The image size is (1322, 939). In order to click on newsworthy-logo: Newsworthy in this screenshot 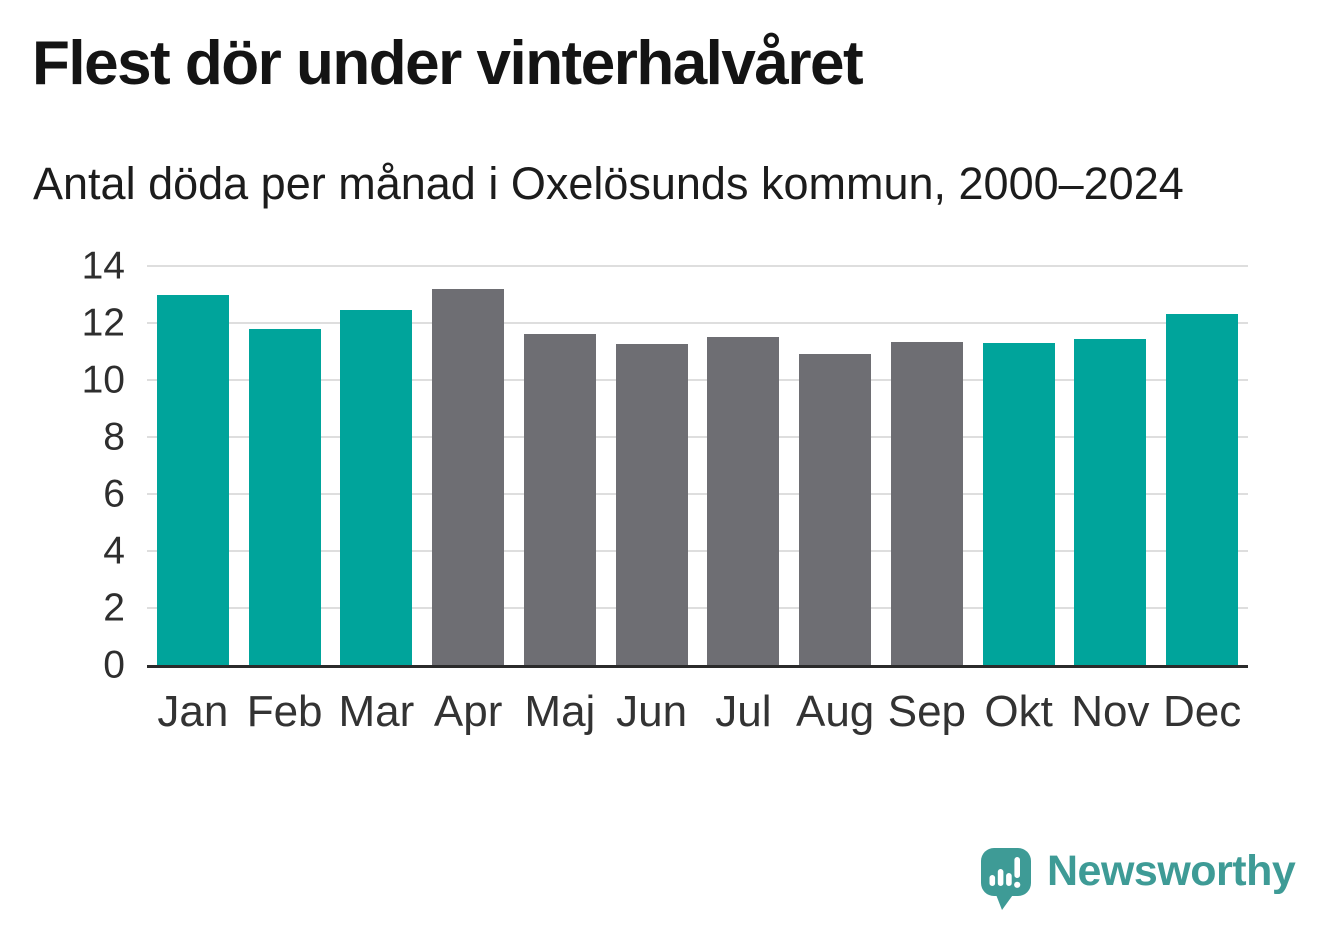, I will do `click(1138, 879)`.